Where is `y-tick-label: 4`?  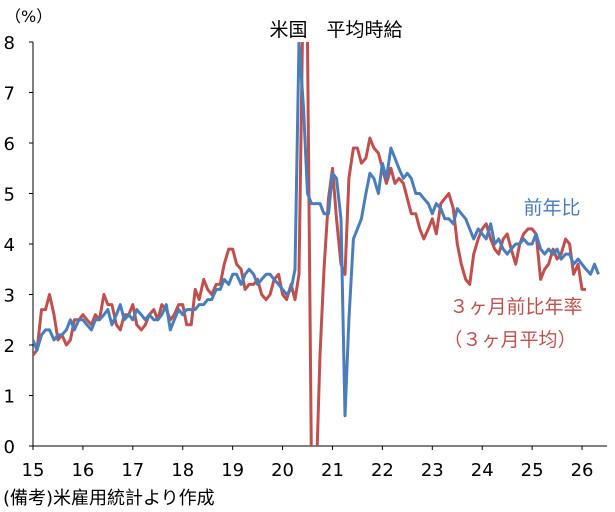
y-tick-label: 4 is located at coordinates (9, 245).